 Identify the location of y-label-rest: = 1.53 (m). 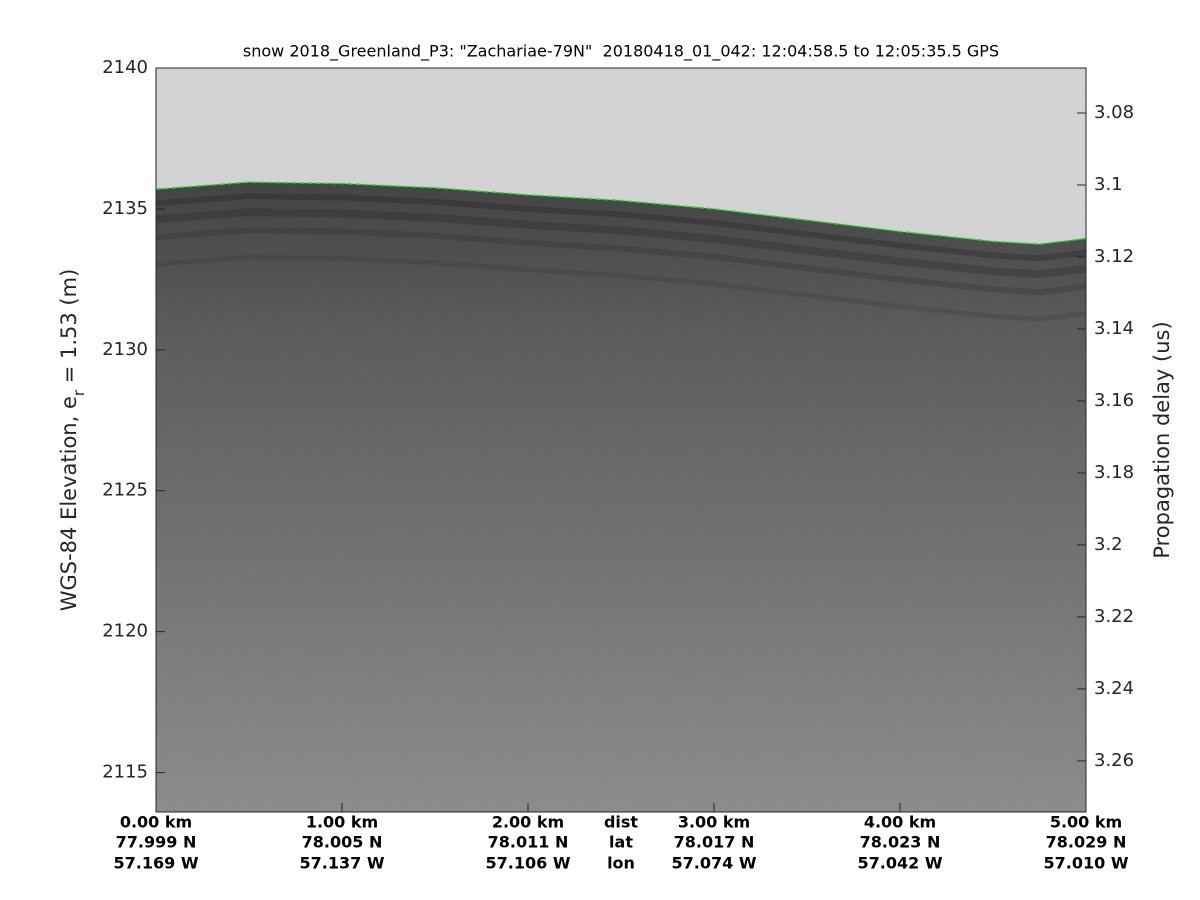
(69, 329).